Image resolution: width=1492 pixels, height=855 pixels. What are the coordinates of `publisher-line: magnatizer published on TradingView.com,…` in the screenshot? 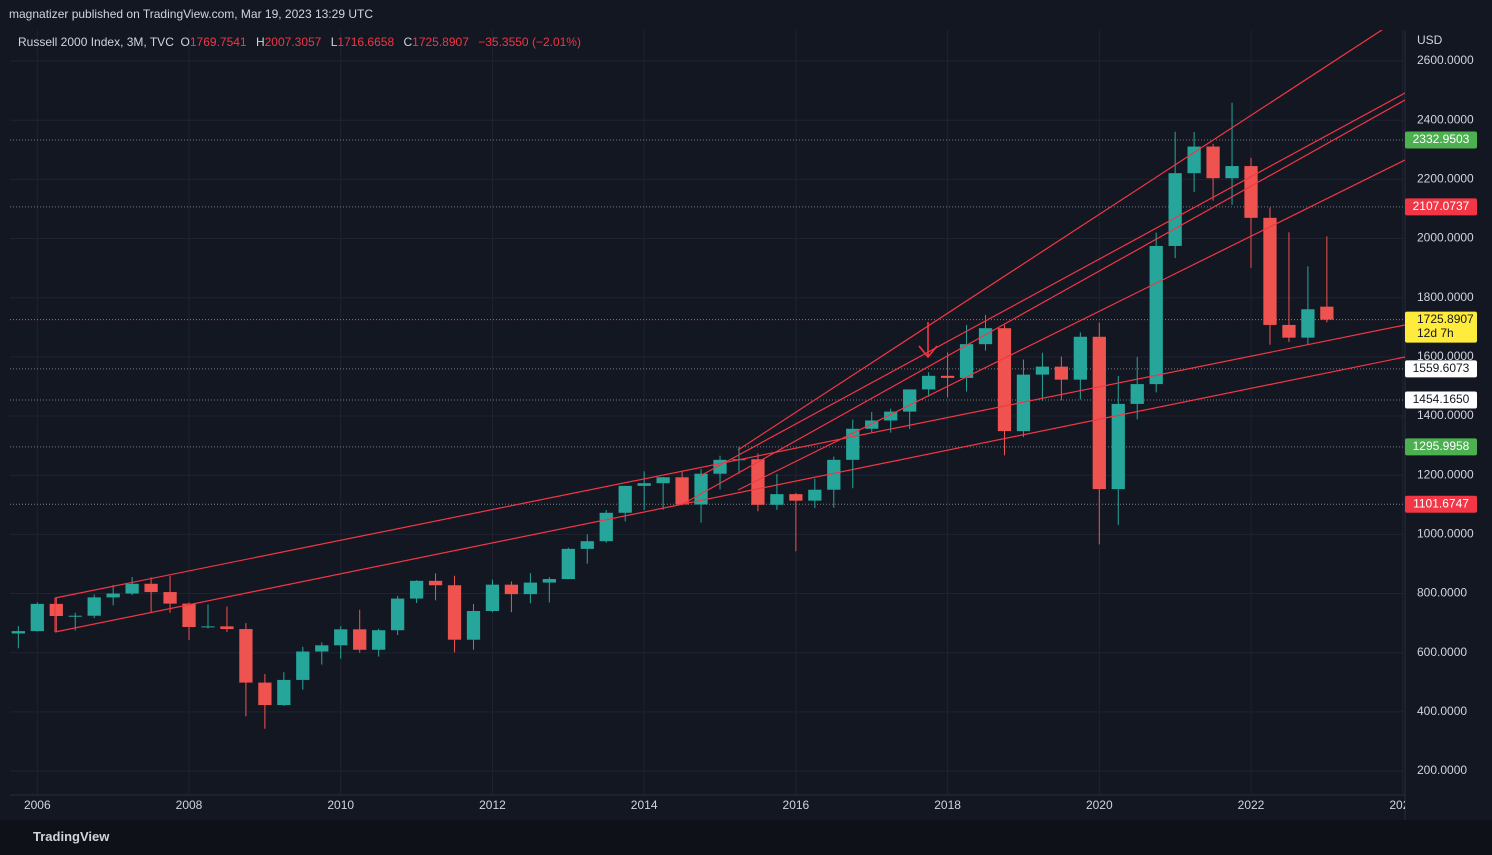 It's located at (191, 14).